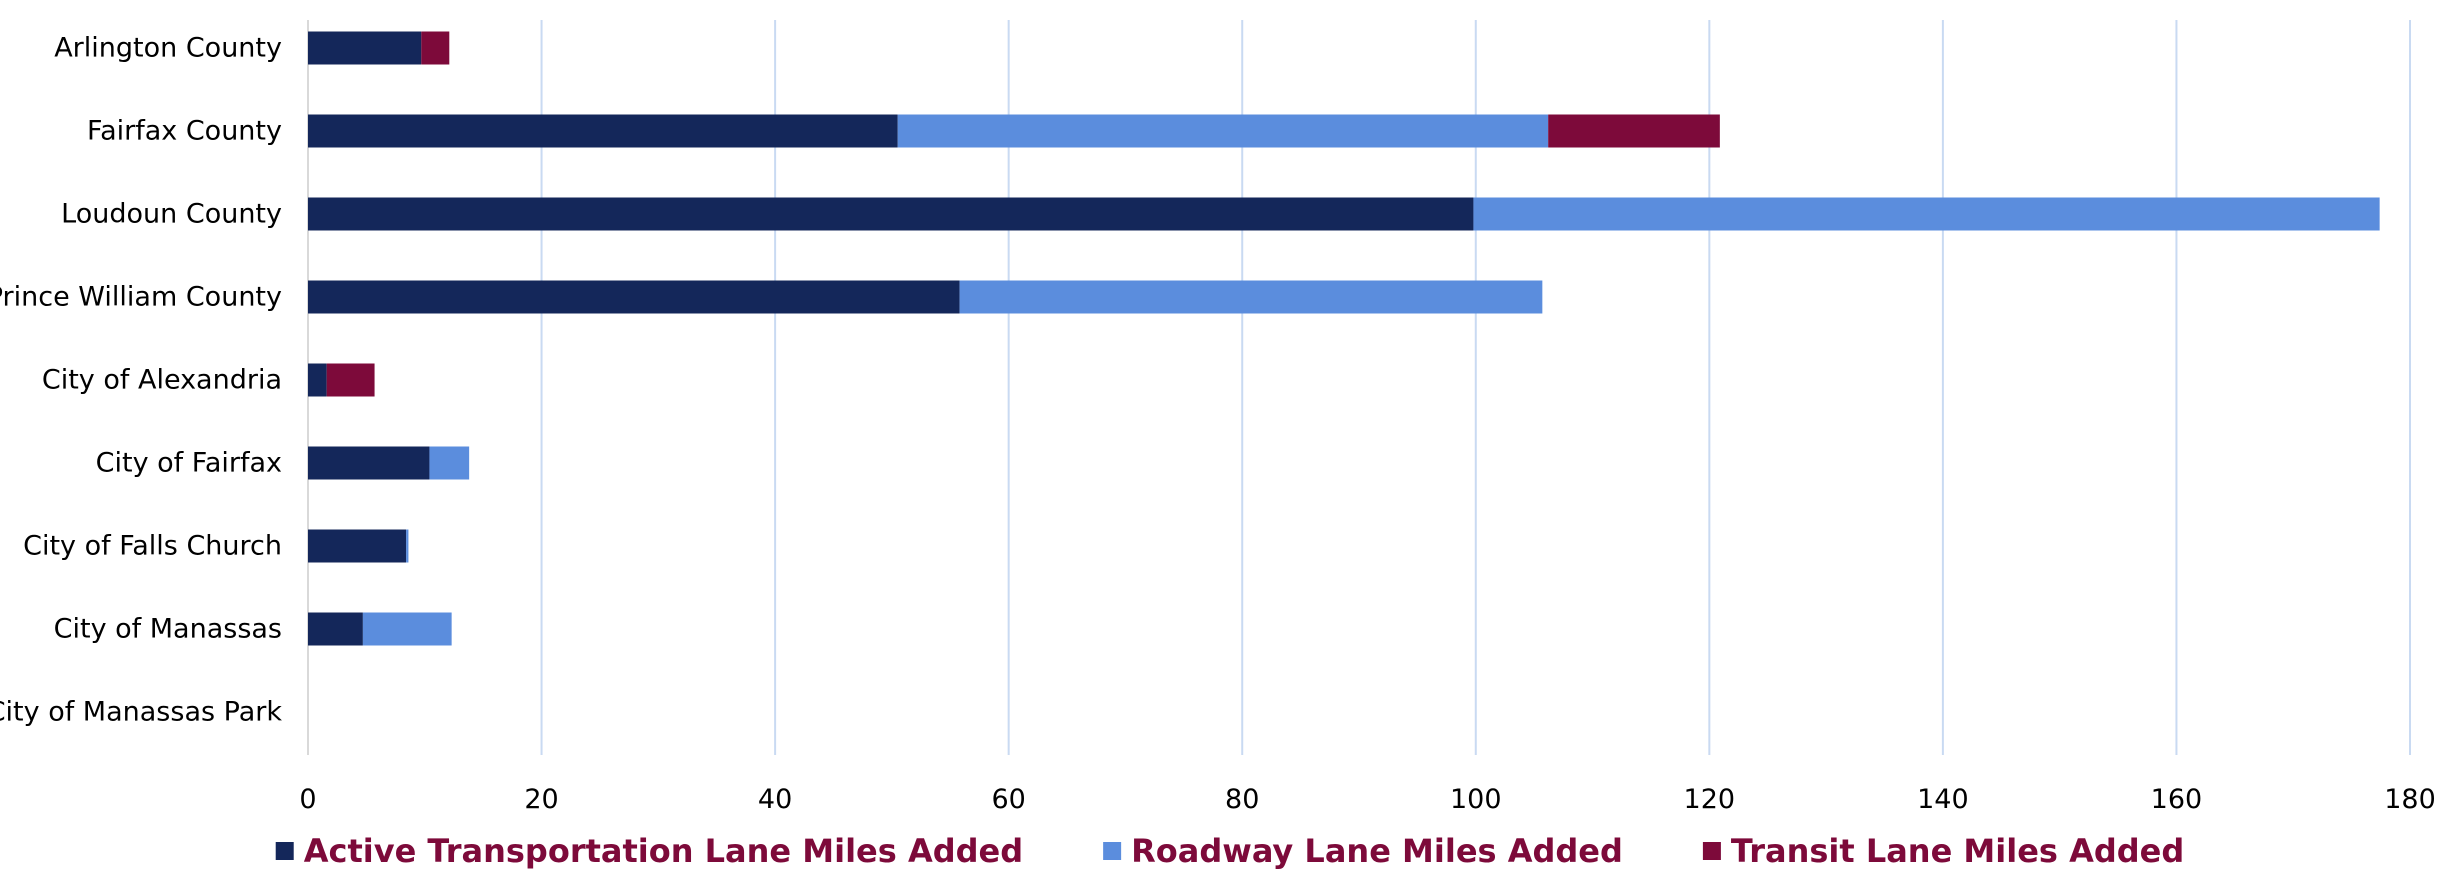  I want to click on x-tick-label: 0, so click(307, 799).